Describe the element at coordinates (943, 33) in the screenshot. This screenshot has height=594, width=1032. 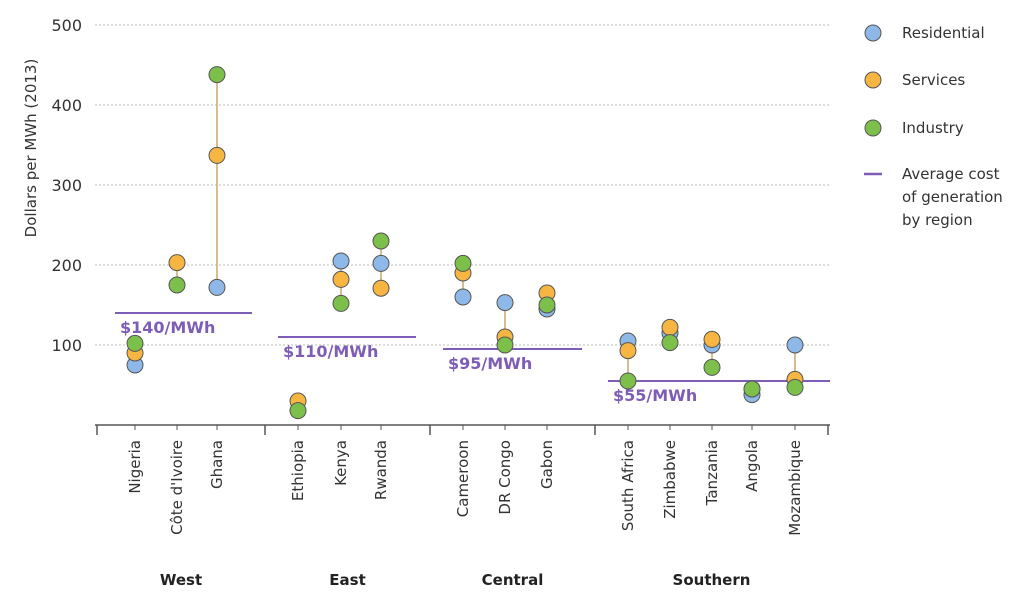
I see `legend-label-residential: Residential` at that location.